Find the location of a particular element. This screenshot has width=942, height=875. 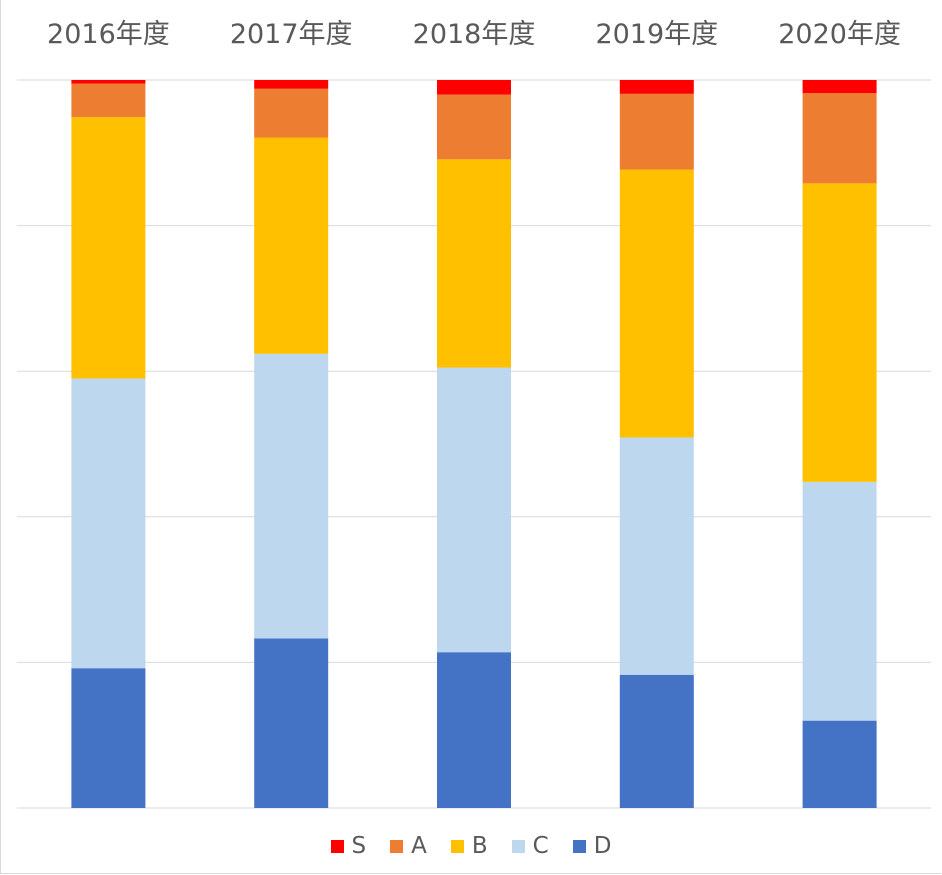

category-label: 2017年度 is located at coordinates (291, 34).